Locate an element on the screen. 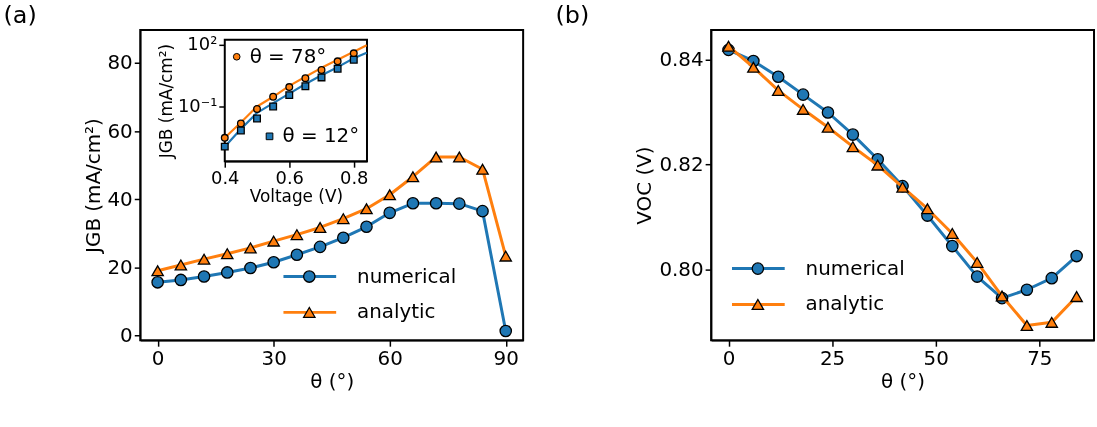  x-tick-label: 75 is located at coordinates (1040, 358).